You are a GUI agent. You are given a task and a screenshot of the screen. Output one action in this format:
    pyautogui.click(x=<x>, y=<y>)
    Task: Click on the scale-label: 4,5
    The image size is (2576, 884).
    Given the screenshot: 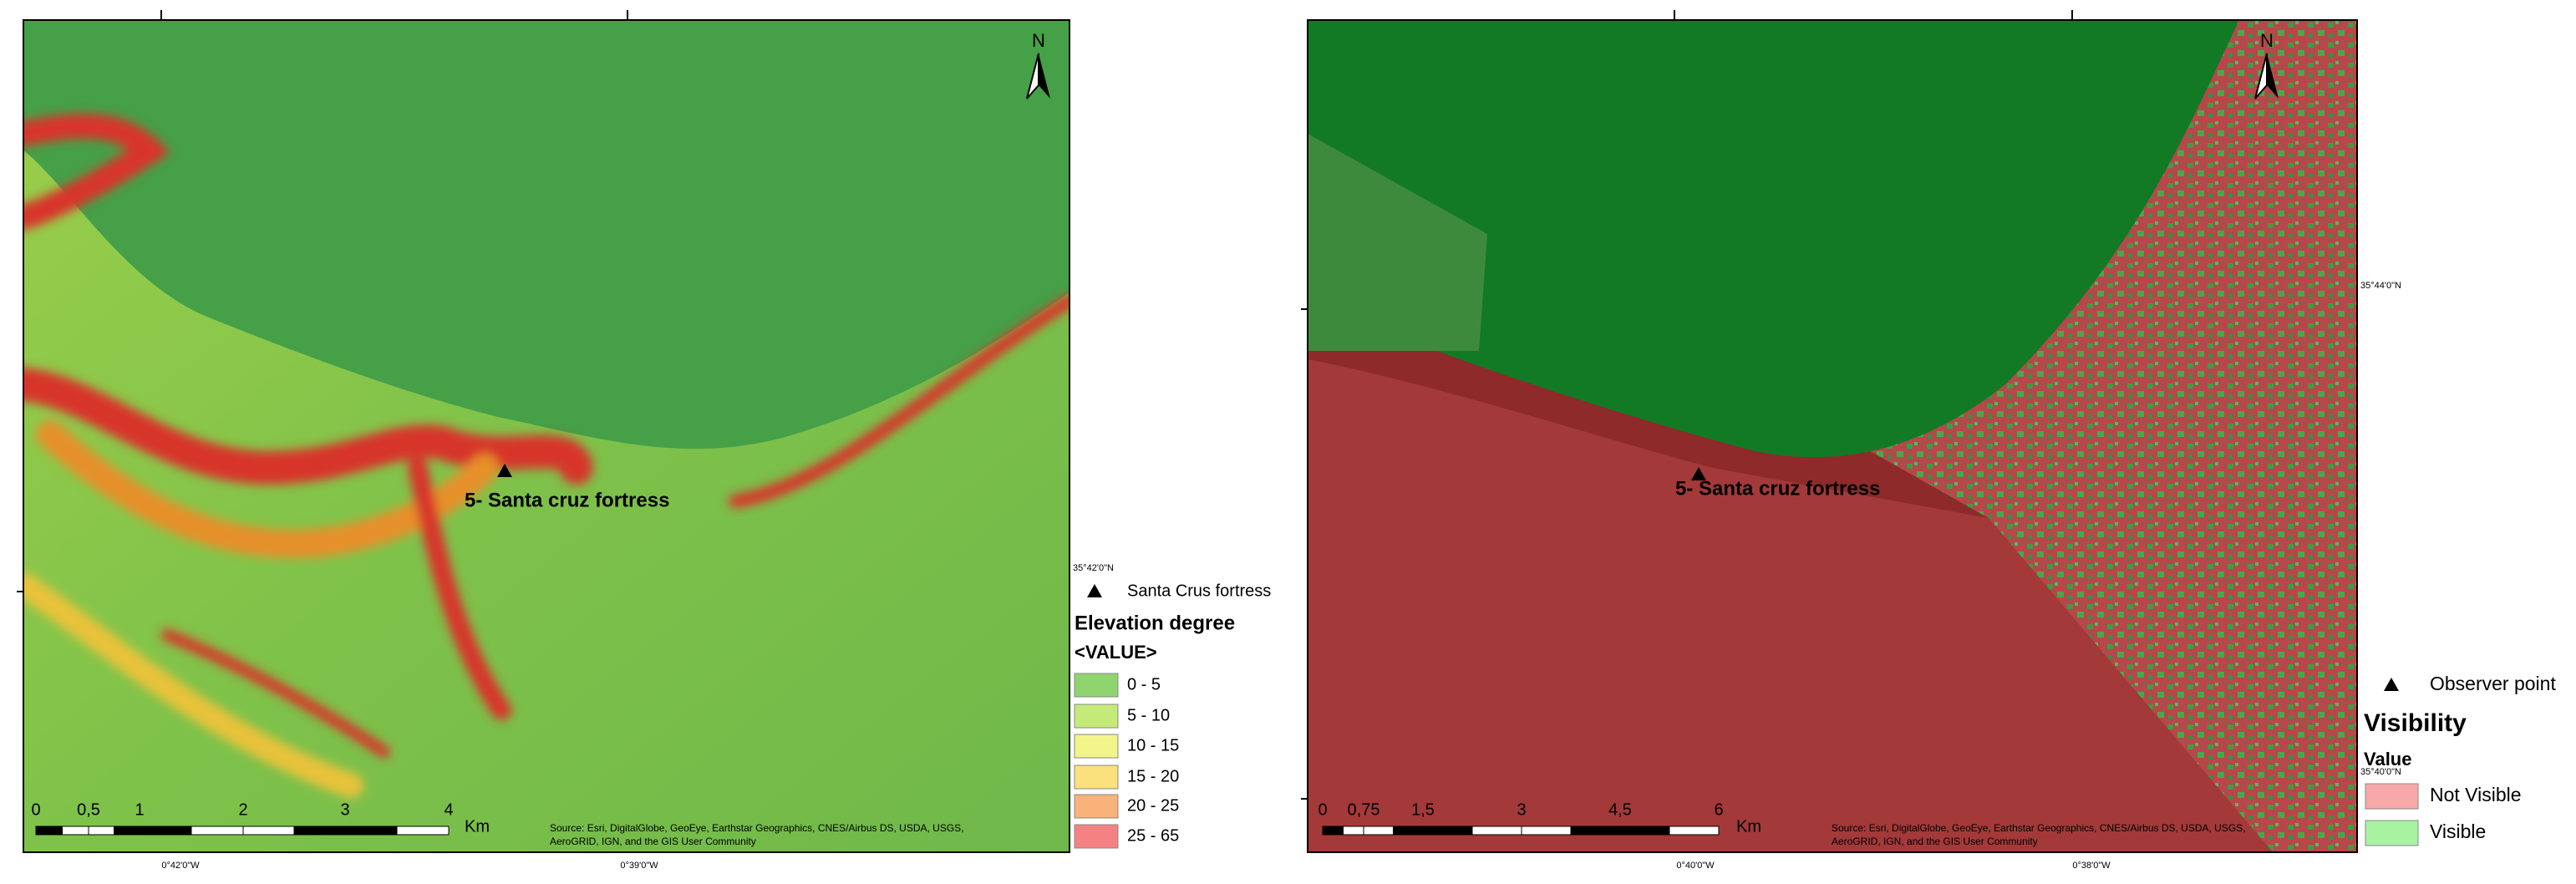 What is the action you would take?
    pyautogui.click(x=1620, y=809)
    